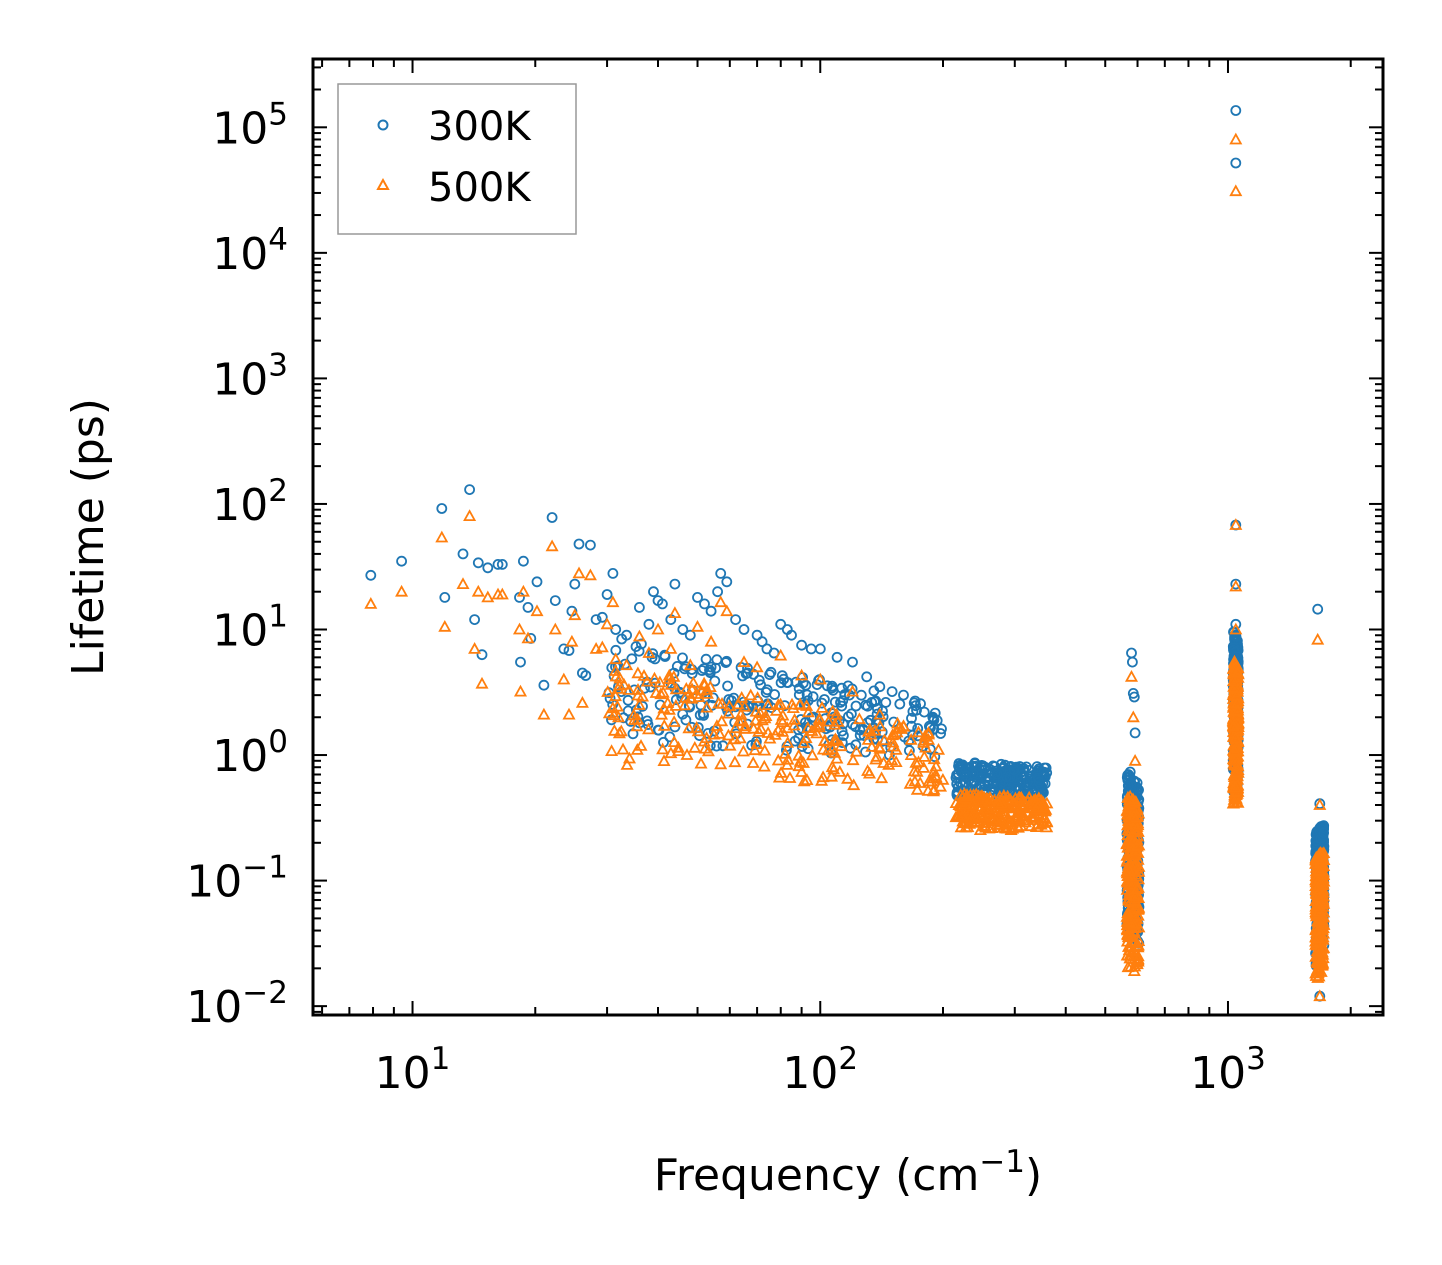 Image resolution: width=1442 pixels, height=1265 pixels. Describe the element at coordinates (817, 1175) in the screenshot. I see `x-axis-label-main: Frequency (cm` at that location.